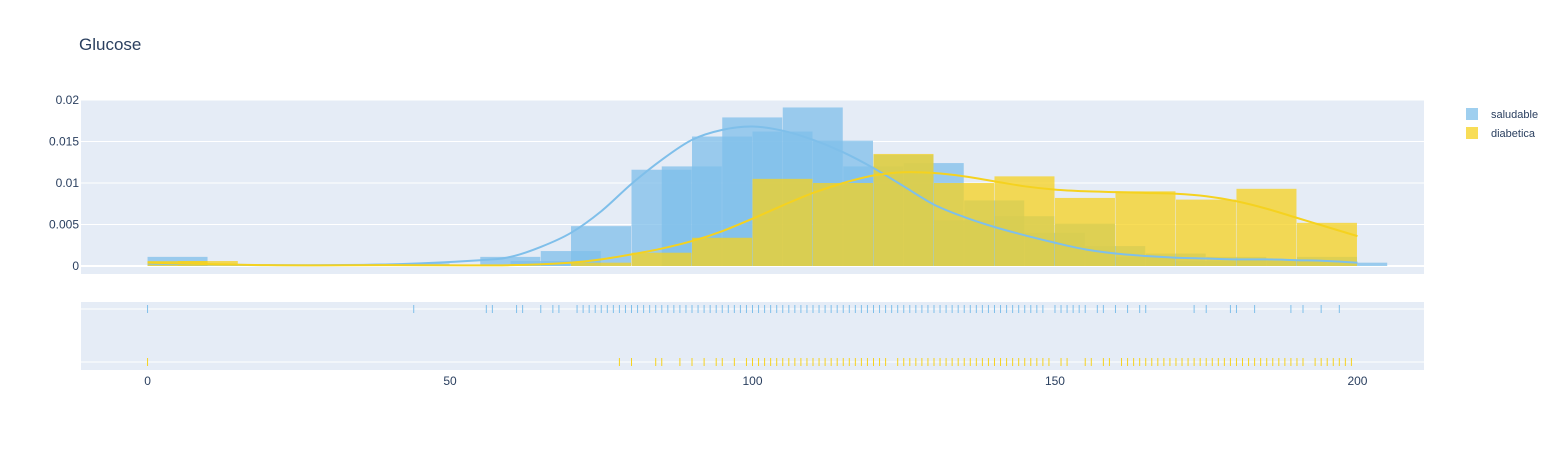 The width and height of the screenshot is (1563, 450). I want to click on x-tick-label: 150, so click(1055, 381).